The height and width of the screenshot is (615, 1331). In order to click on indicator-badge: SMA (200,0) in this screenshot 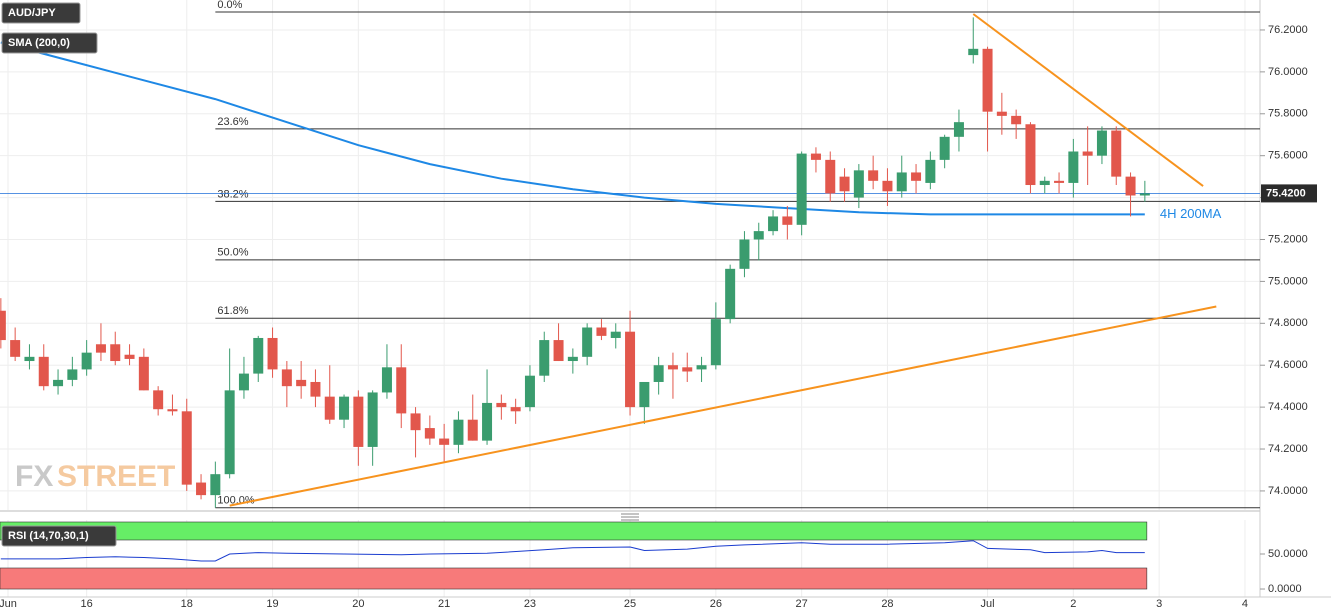, I will do `click(39, 43)`.